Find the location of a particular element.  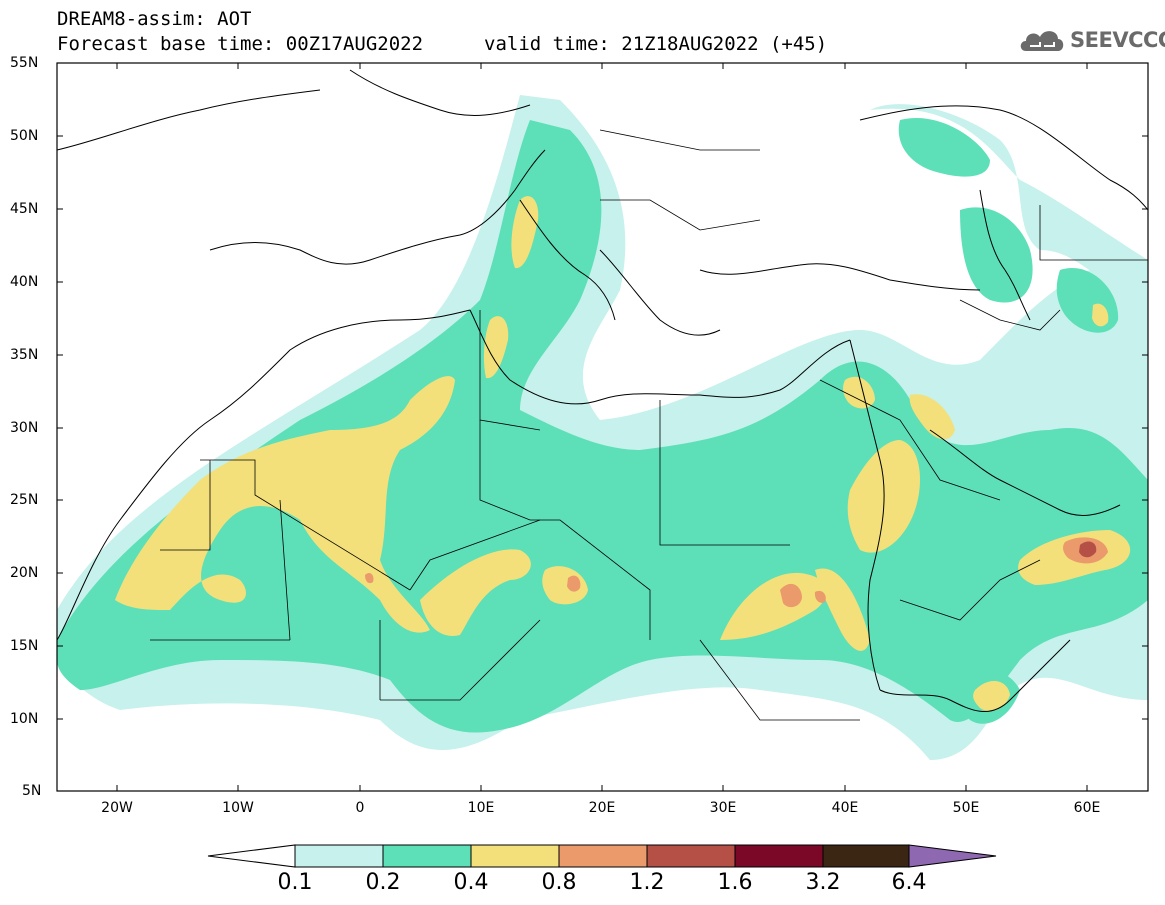

lon-label: 30E is located at coordinates (723, 808).